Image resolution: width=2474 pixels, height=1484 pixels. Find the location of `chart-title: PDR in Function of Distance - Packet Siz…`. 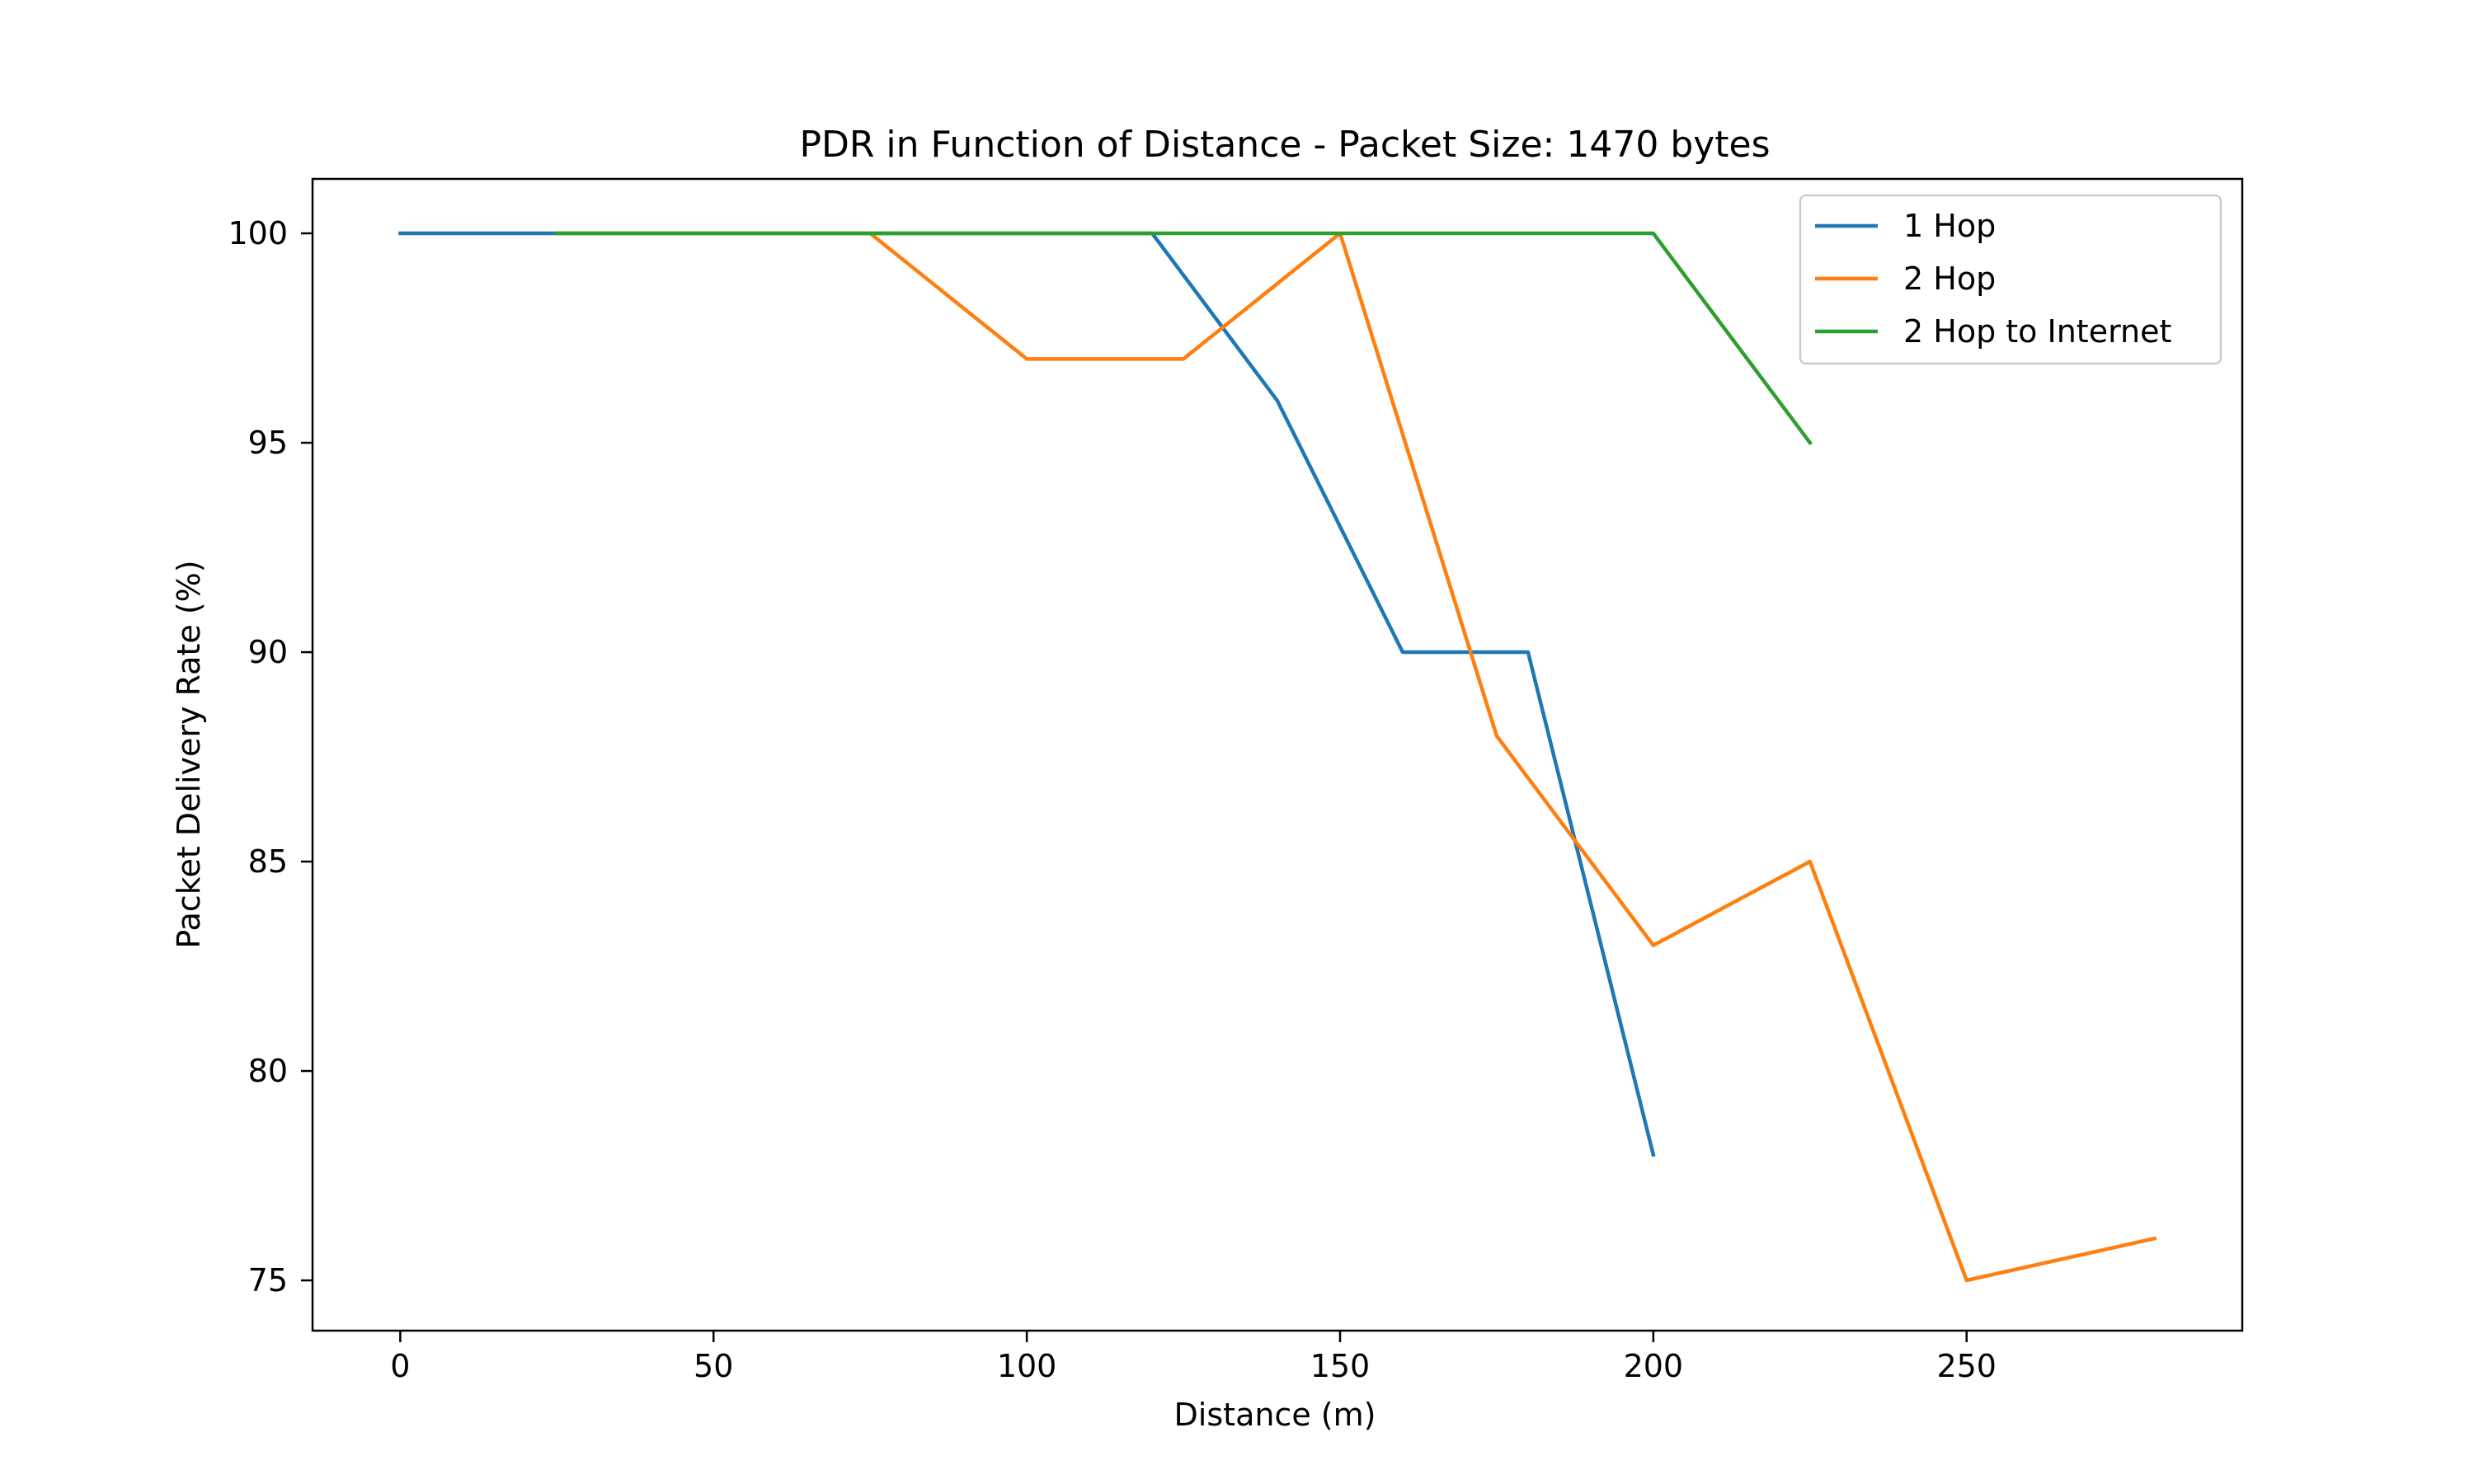

chart-title: PDR in Function of Distance - Packet Siz… is located at coordinates (1284, 145).